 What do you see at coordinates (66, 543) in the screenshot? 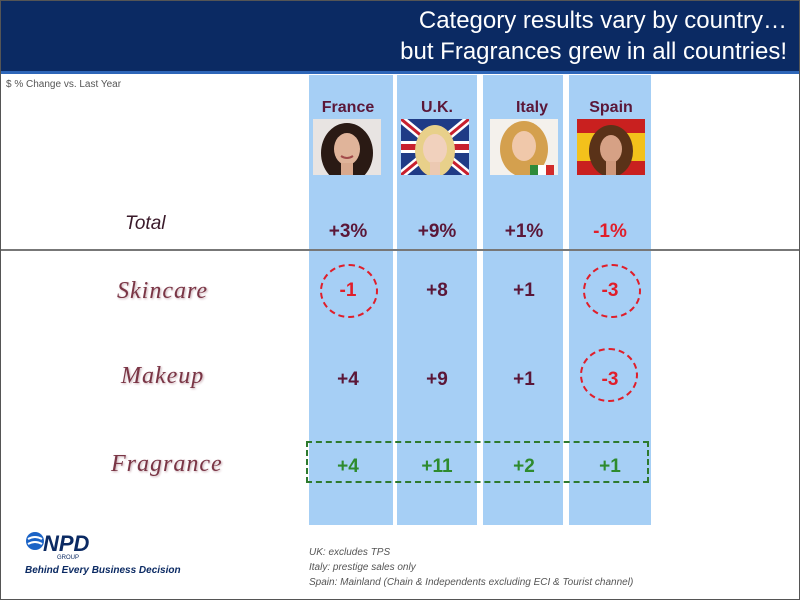
I see `logo-name: NPD` at bounding box center [66, 543].